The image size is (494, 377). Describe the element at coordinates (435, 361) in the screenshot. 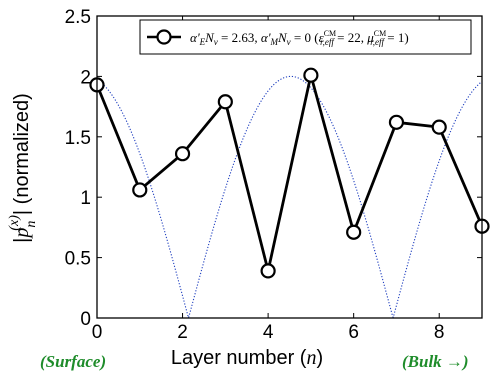

I see `bulk-annotation: (Bulk →)` at that location.